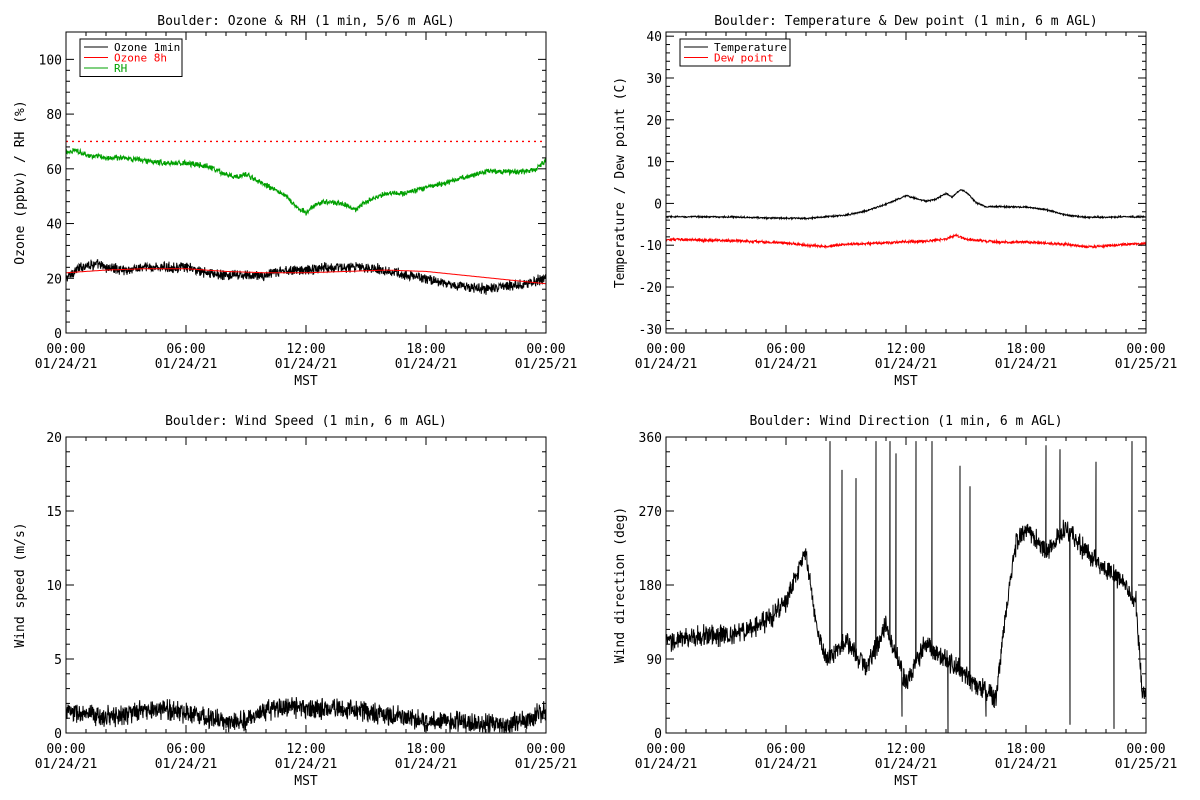 The width and height of the screenshot is (1200, 800). I want to click on y-tick-label: -20, so click(650, 288).